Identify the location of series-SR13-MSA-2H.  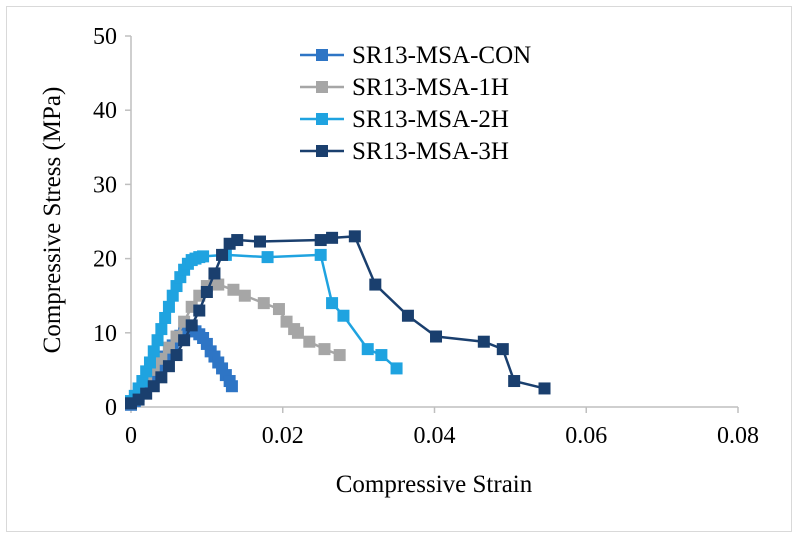
(264, 328).